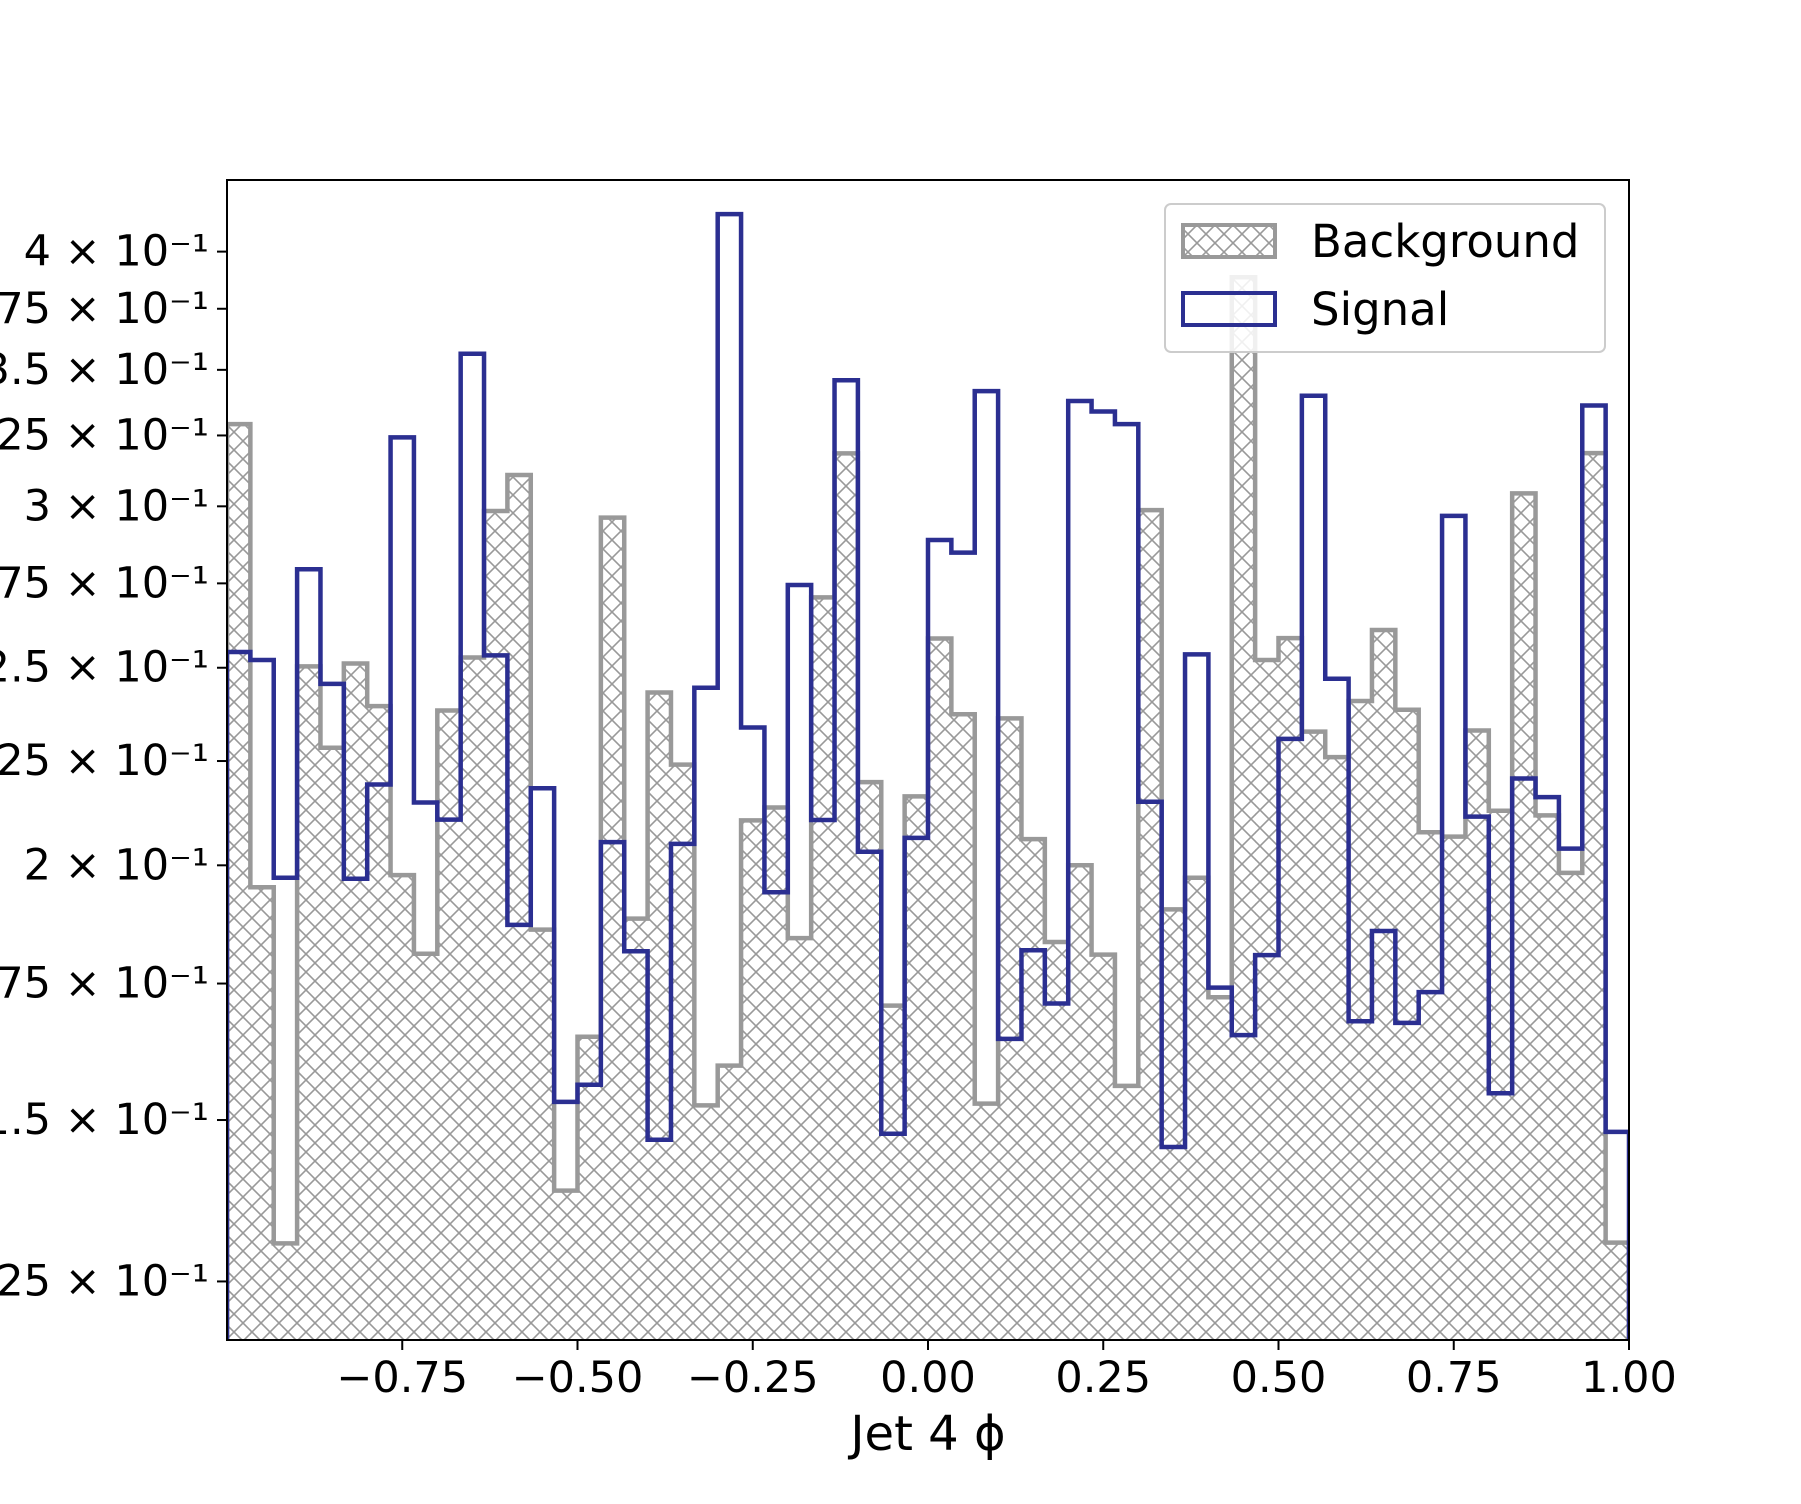  I want to click on y-tick-label: 2.5 × 10⁻¹, so click(104, 668).